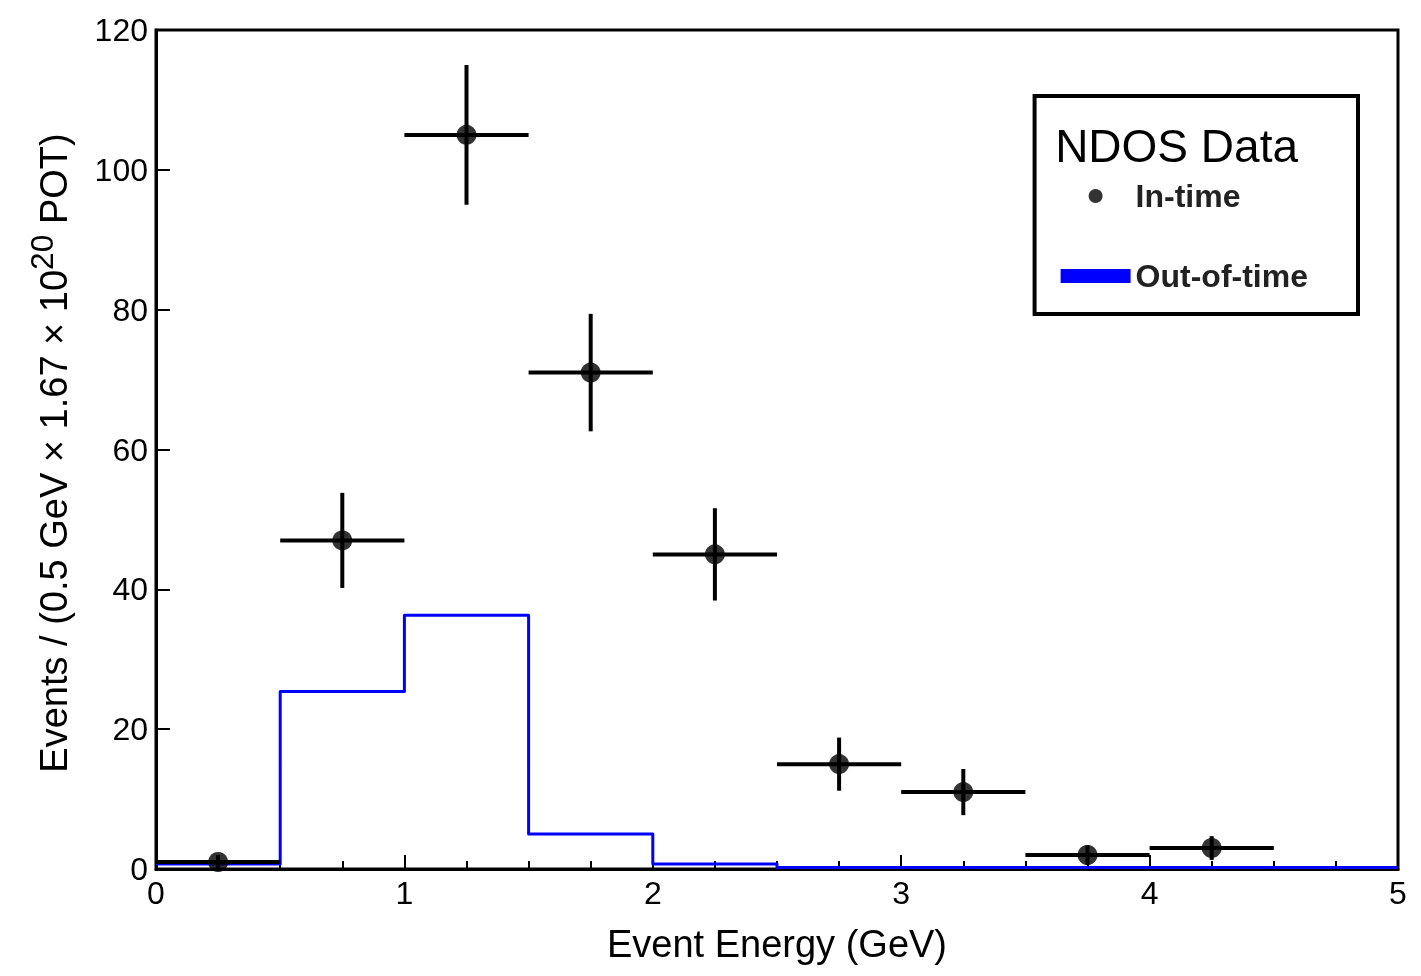  What do you see at coordinates (1149, 893) in the screenshot?
I see `x-tick-label: 4` at bounding box center [1149, 893].